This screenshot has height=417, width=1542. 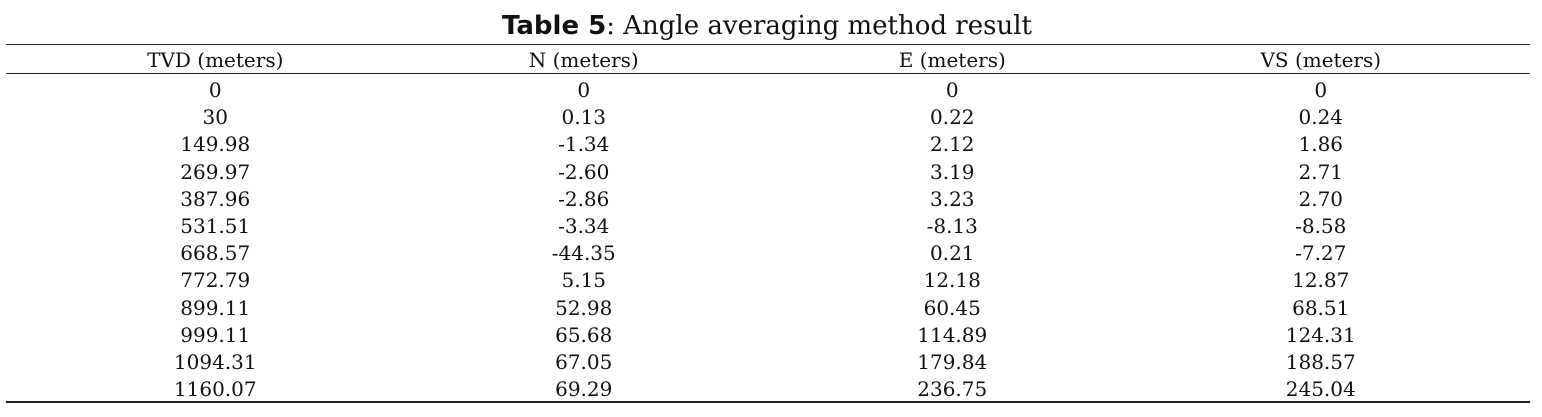 What do you see at coordinates (1320, 334) in the screenshot?
I see `cell-vs: 124.31` at bounding box center [1320, 334].